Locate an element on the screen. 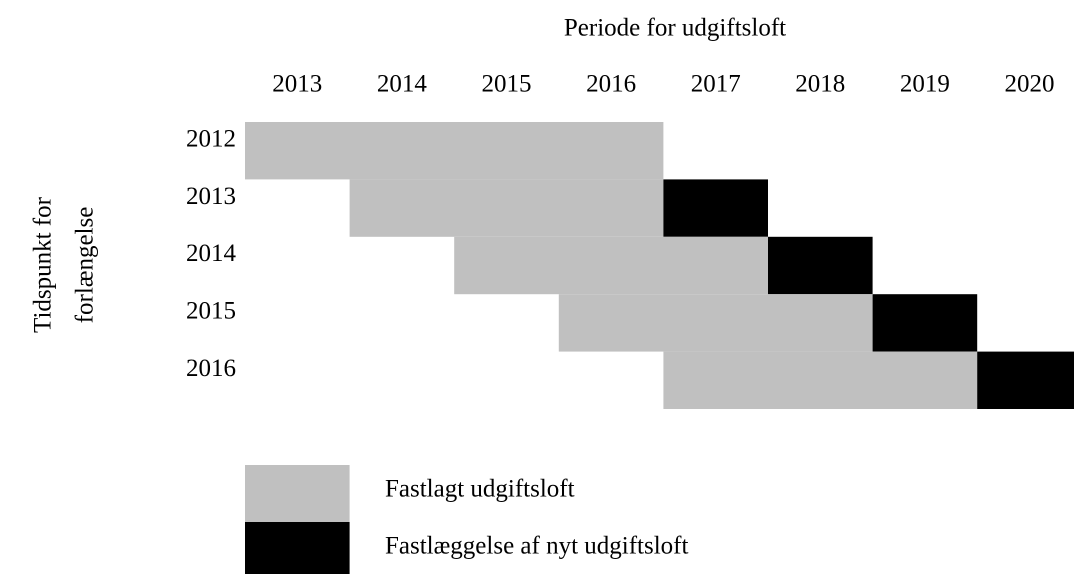  row-label: 2012 is located at coordinates (211, 138).